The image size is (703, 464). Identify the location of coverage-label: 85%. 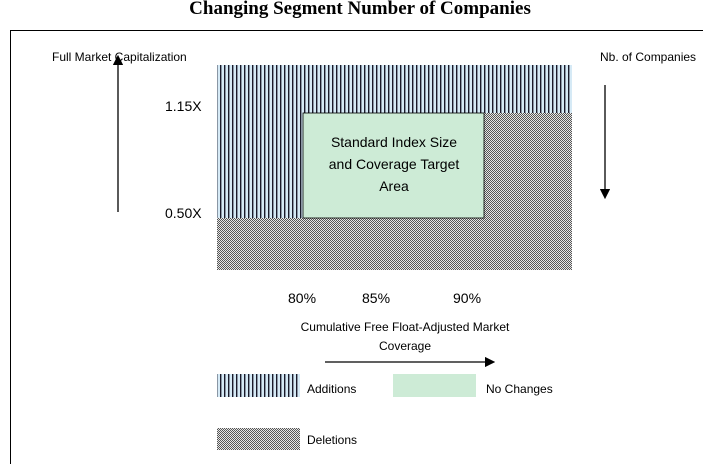
(376, 298).